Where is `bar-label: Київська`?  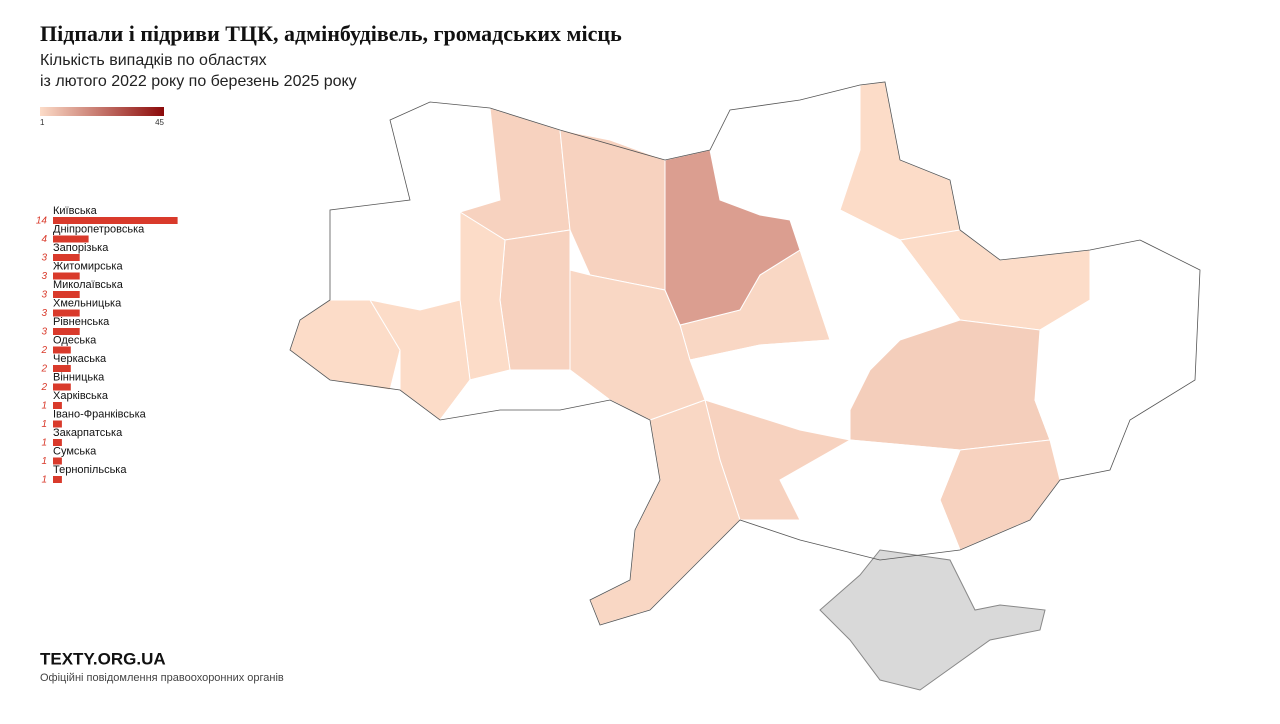
bar-label: Київська is located at coordinates (75, 211).